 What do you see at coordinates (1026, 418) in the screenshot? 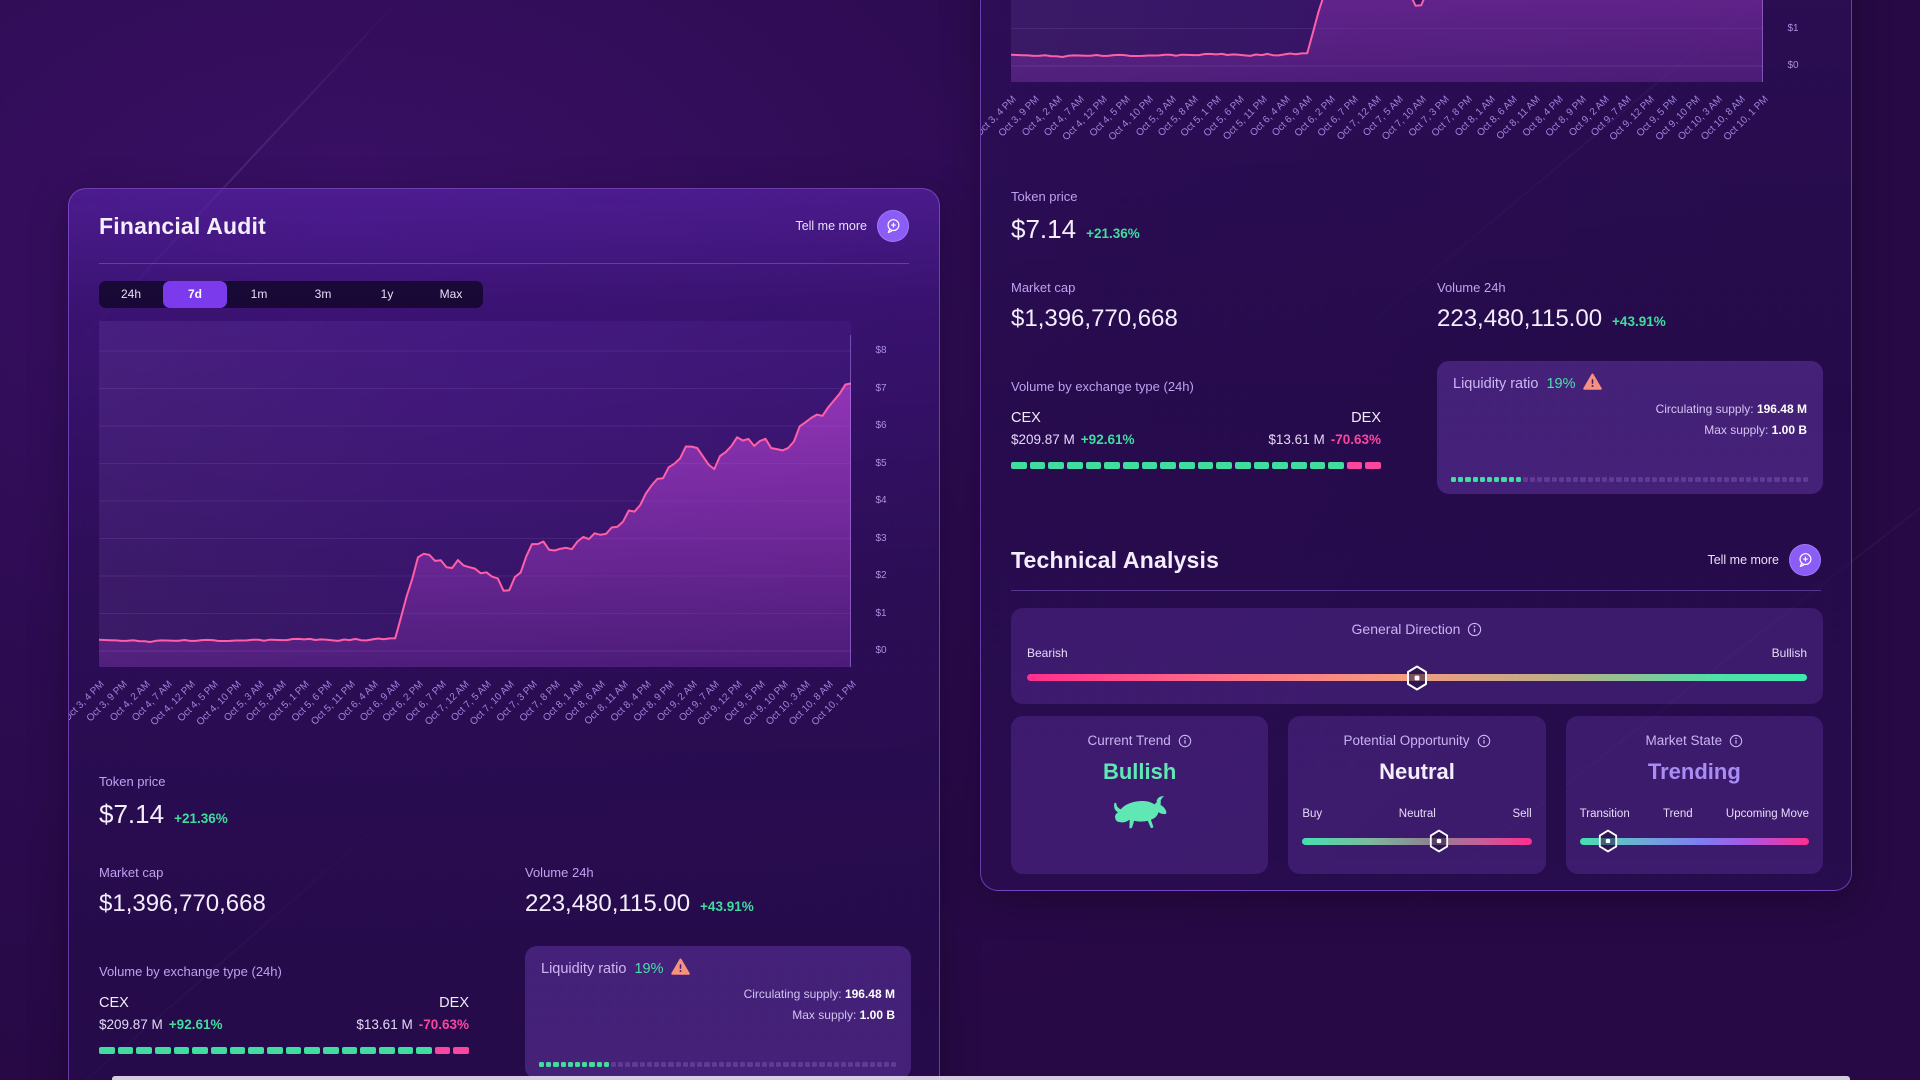
I see `cex-name: CEX` at bounding box center [1026, 418].